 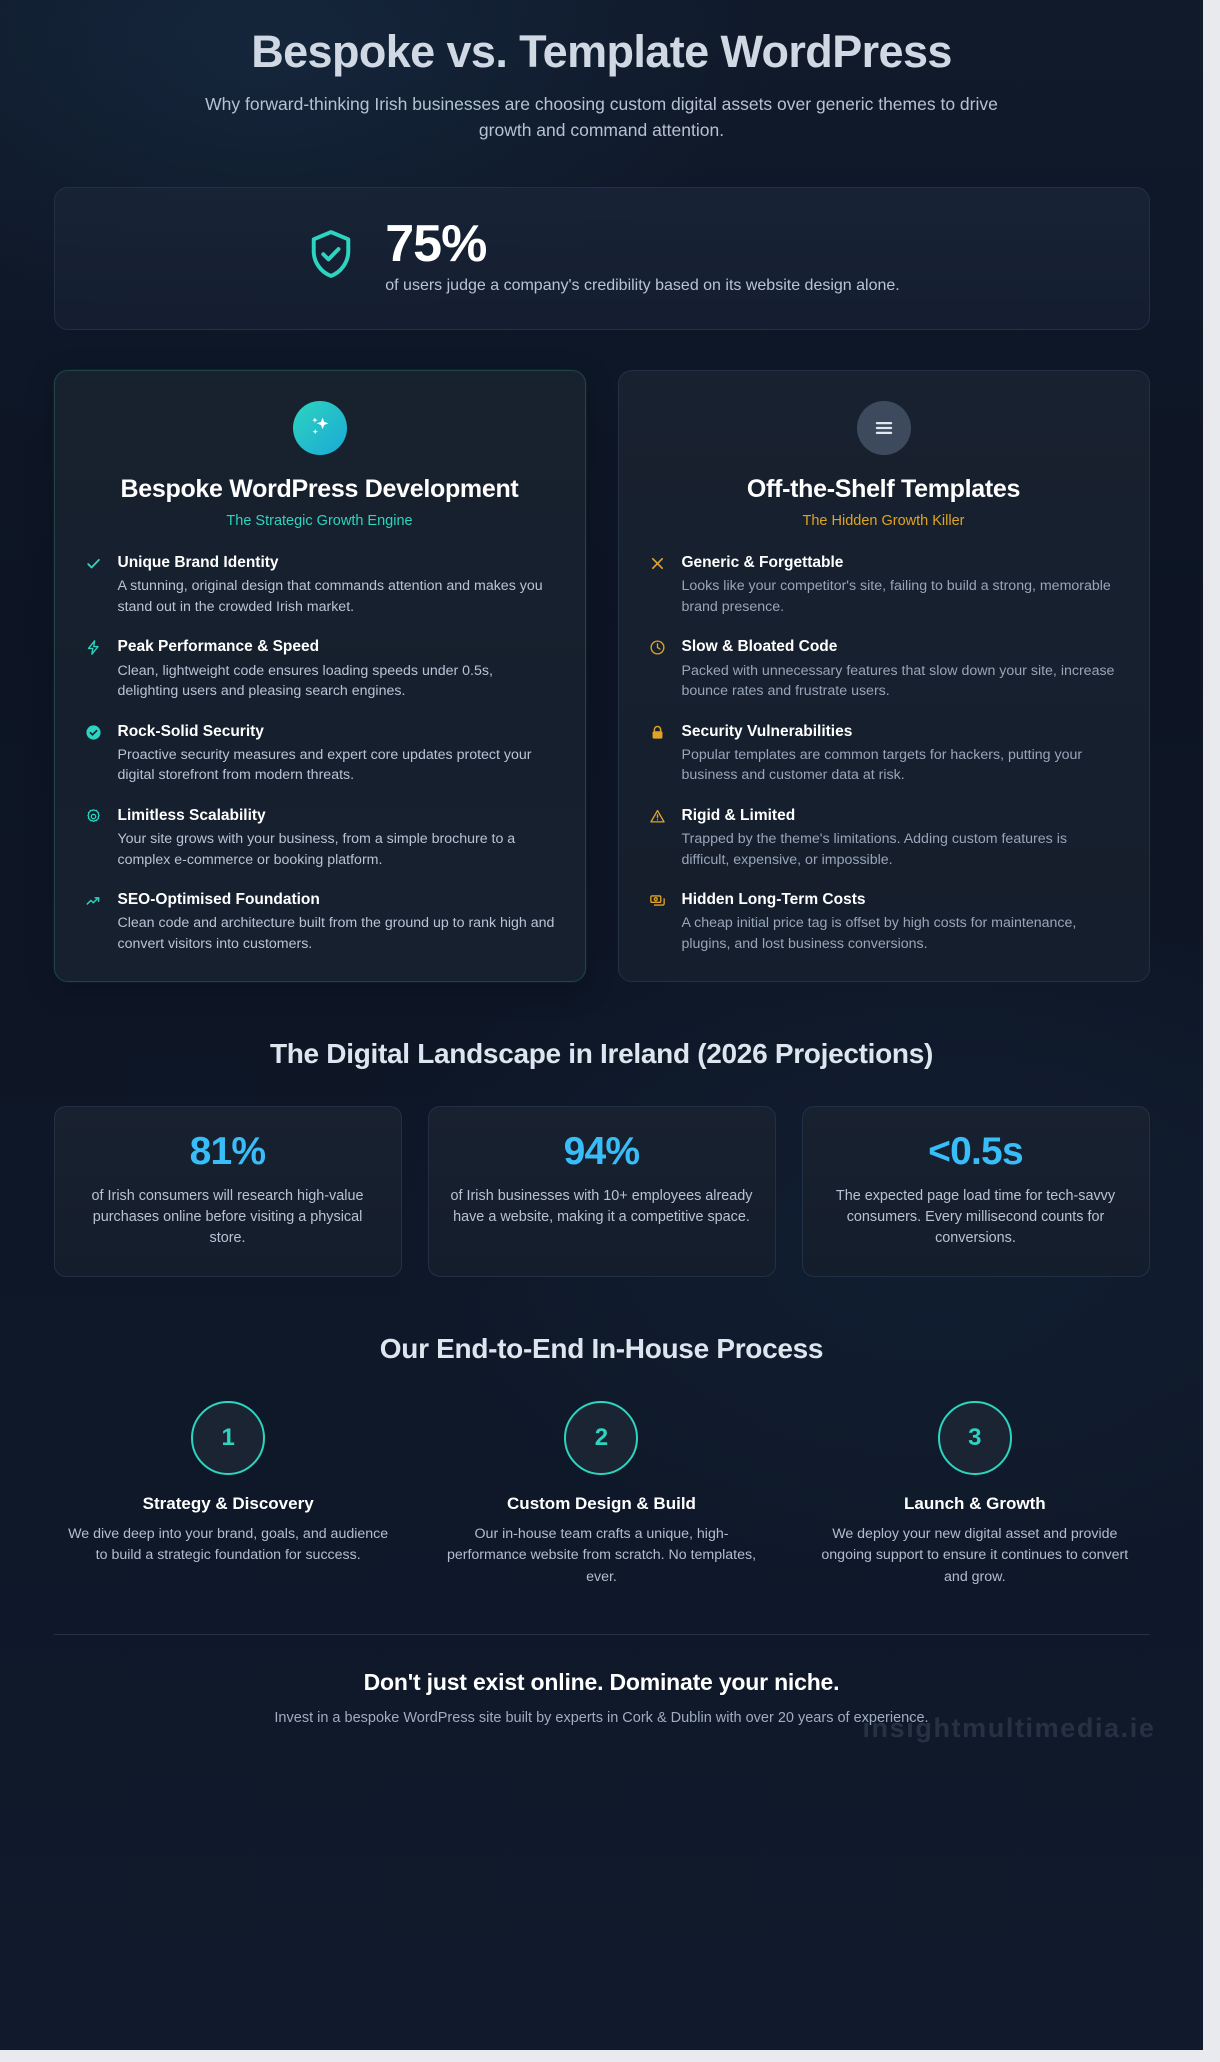 What do you see at coordinates (975, 1151) in the screenshot?
I see `stat-value: <0.5s` at bounding box center [975, 1151].